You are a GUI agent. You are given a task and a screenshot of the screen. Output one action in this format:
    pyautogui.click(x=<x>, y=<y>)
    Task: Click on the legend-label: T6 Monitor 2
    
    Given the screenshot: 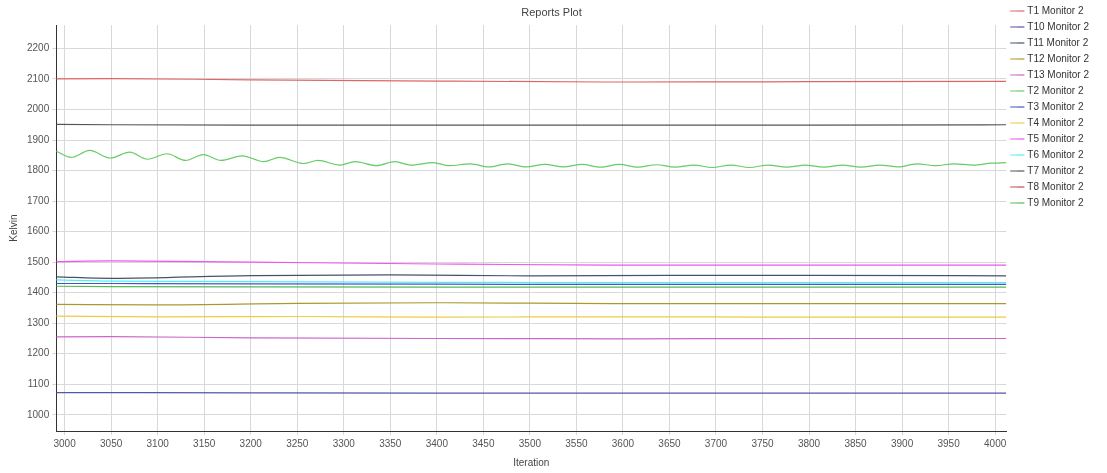 What is the action you would take?
    pyautogui.click(x=1055, y=154)
    